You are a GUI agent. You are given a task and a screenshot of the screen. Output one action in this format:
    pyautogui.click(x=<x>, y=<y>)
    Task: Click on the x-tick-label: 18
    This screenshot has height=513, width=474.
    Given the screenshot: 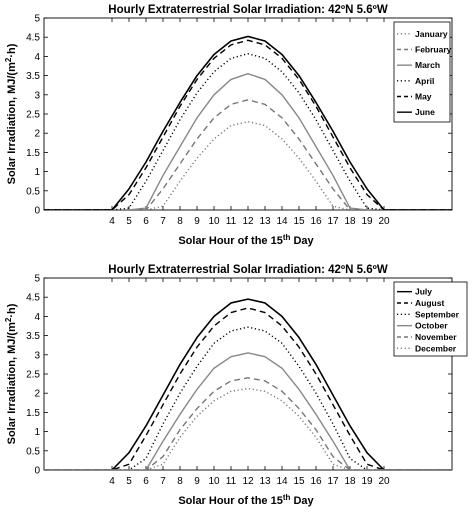 What is the action you would take?
    pyautogui.click(x=350, y=481)
    